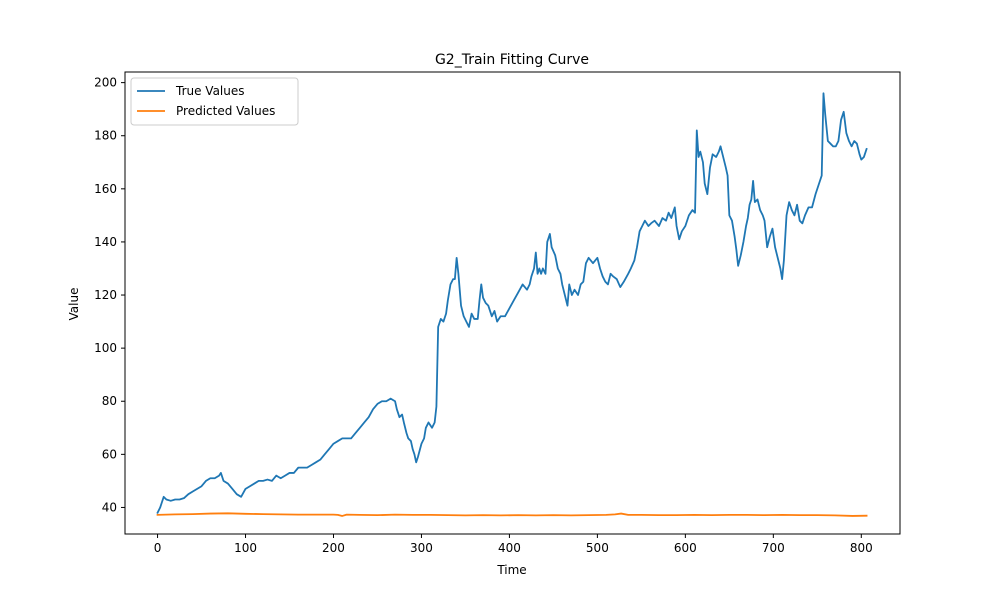  What do you see at coordinates (109, 401) in the screenshot?
I see `y-tick-label: 80` at bounding box center [109, 401].